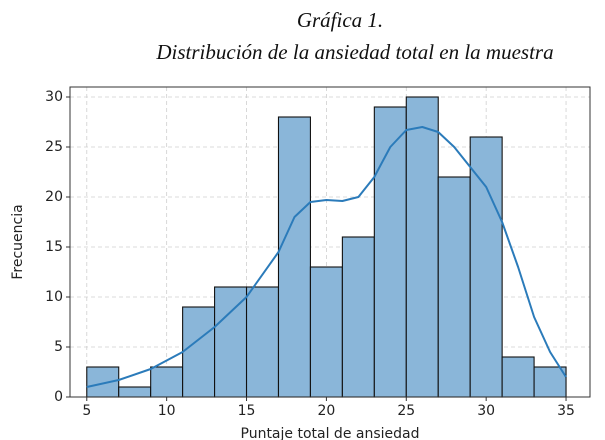  What do you see at coordinates (58, 347) in the screenshot?
I see `y-tick-label: 5` at bounding box center [58, 347].